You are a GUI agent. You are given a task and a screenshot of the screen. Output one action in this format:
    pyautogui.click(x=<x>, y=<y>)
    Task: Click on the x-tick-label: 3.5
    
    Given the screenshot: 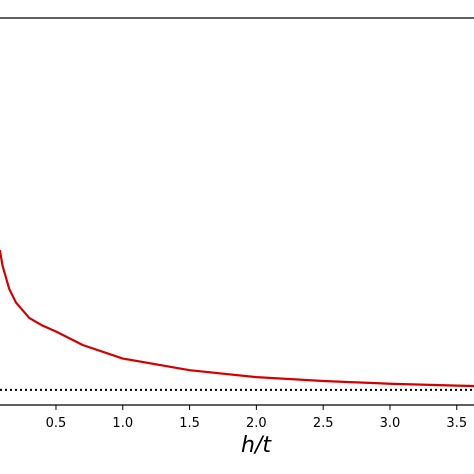 What is the action you would take?
    pyautogui.click(x=456, y=423)
    